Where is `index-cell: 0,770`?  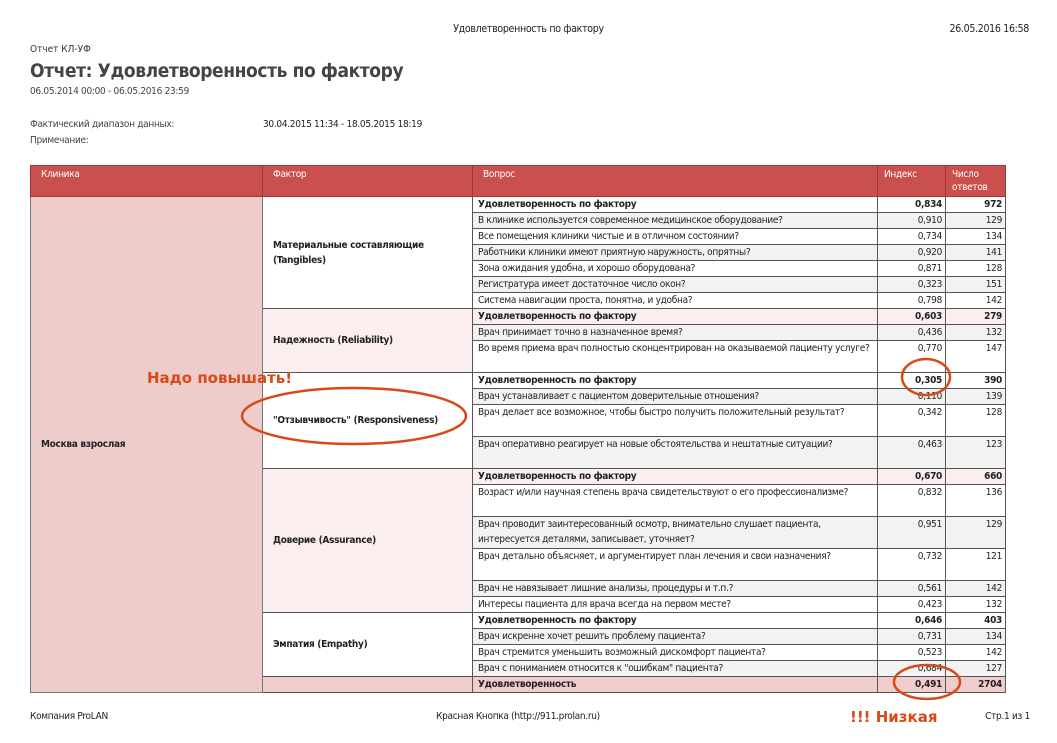
index-cell: 0,770 is located at coordinates (911, 356).